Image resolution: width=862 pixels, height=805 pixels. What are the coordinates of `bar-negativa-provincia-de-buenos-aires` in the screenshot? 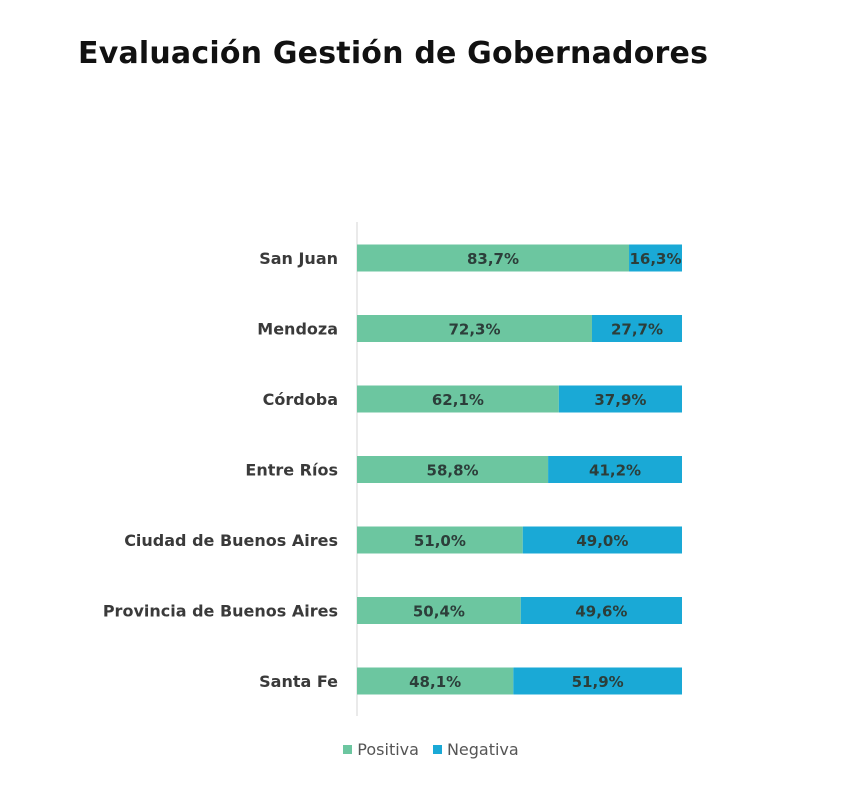 It's located at (601, 610).